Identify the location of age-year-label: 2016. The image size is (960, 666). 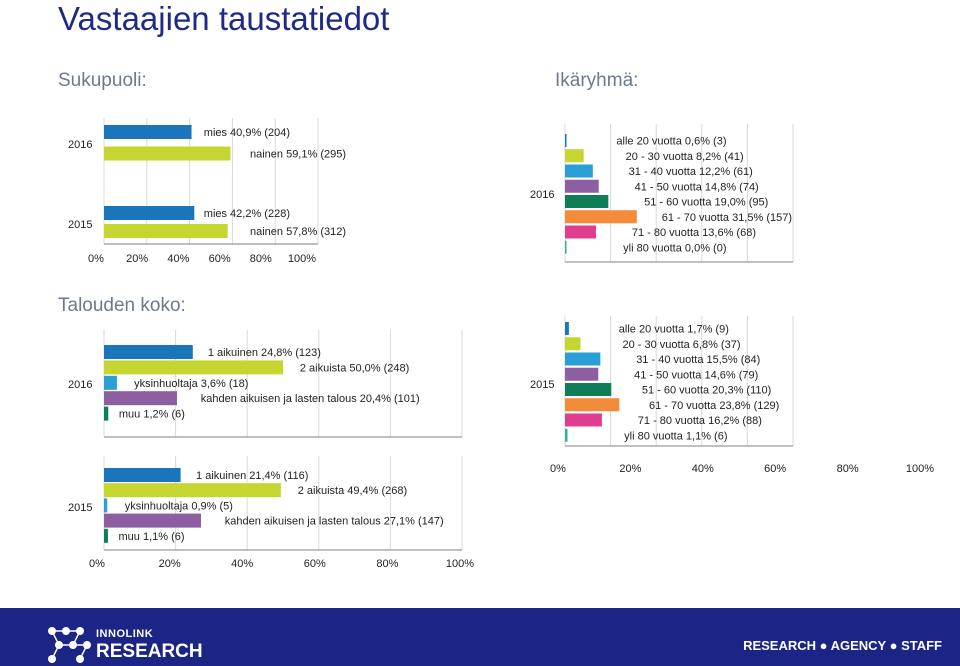
(542, 195).